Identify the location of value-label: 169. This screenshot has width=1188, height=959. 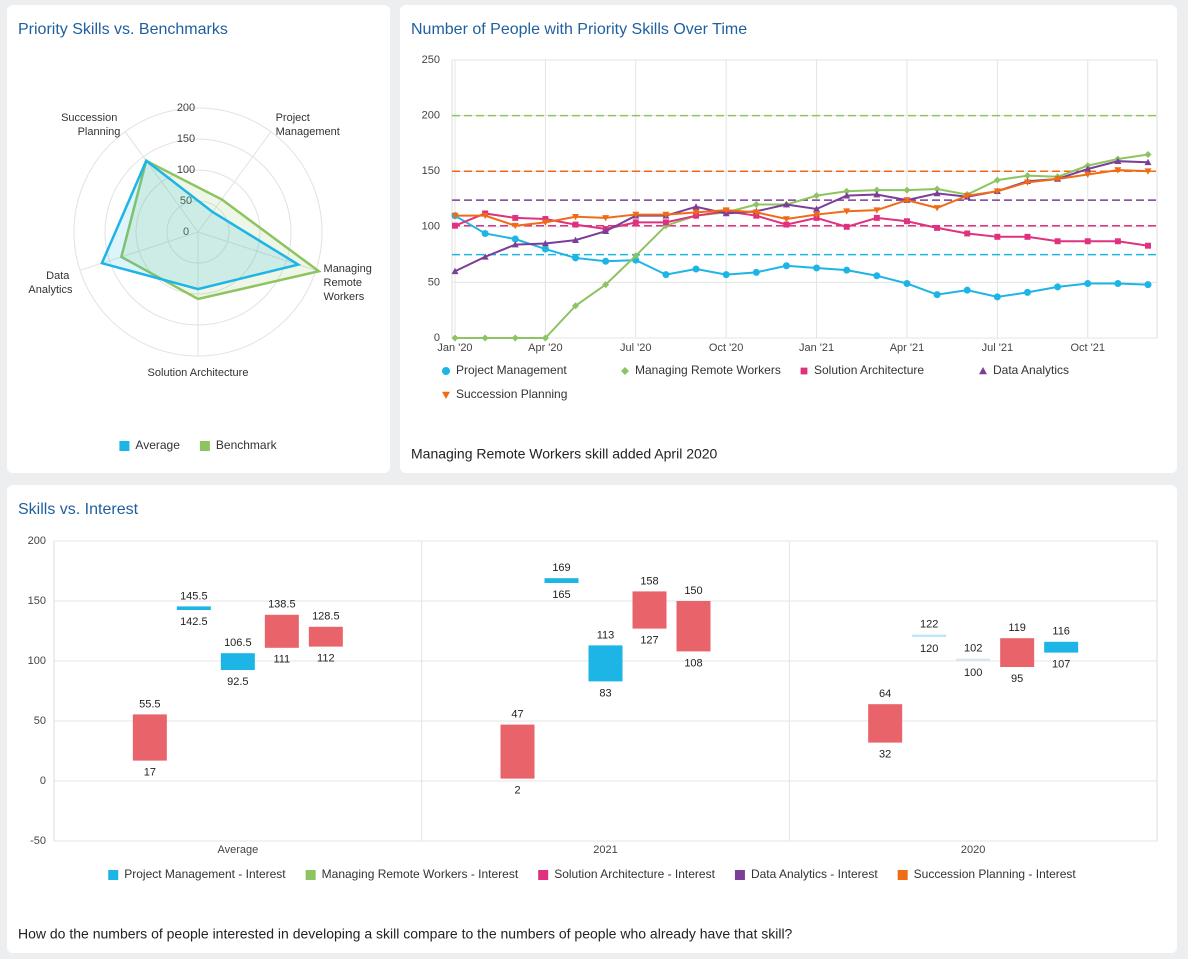
(561, 568).